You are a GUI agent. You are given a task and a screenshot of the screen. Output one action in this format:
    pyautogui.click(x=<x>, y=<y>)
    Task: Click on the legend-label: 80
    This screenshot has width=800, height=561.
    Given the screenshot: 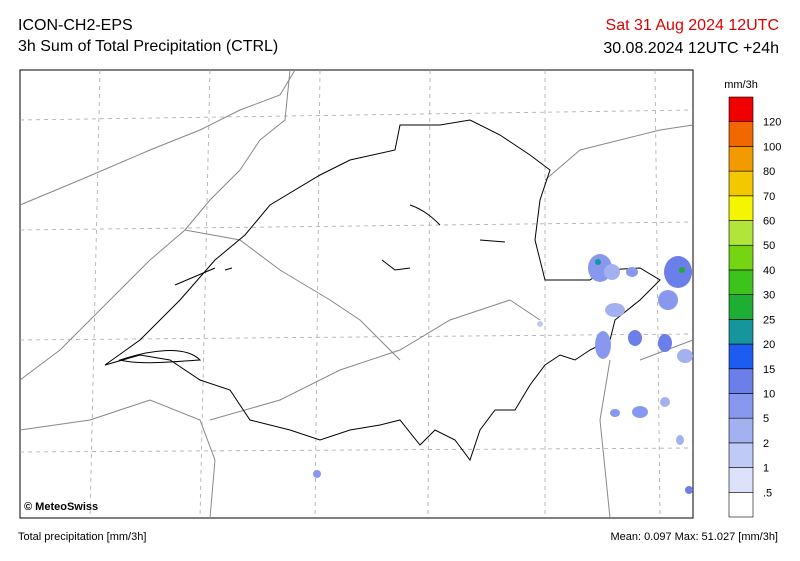 What is the action you would take?
    pyautogui.click(x=769, y=172)
    